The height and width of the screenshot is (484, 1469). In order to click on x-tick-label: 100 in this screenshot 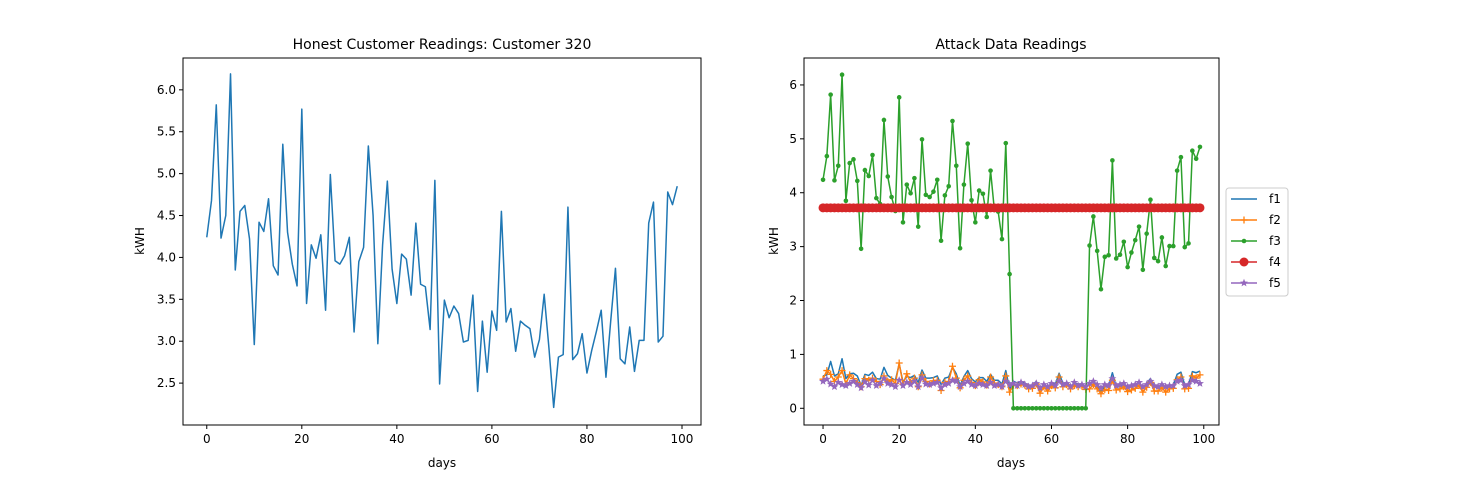, I will do `click(682, 439)`.